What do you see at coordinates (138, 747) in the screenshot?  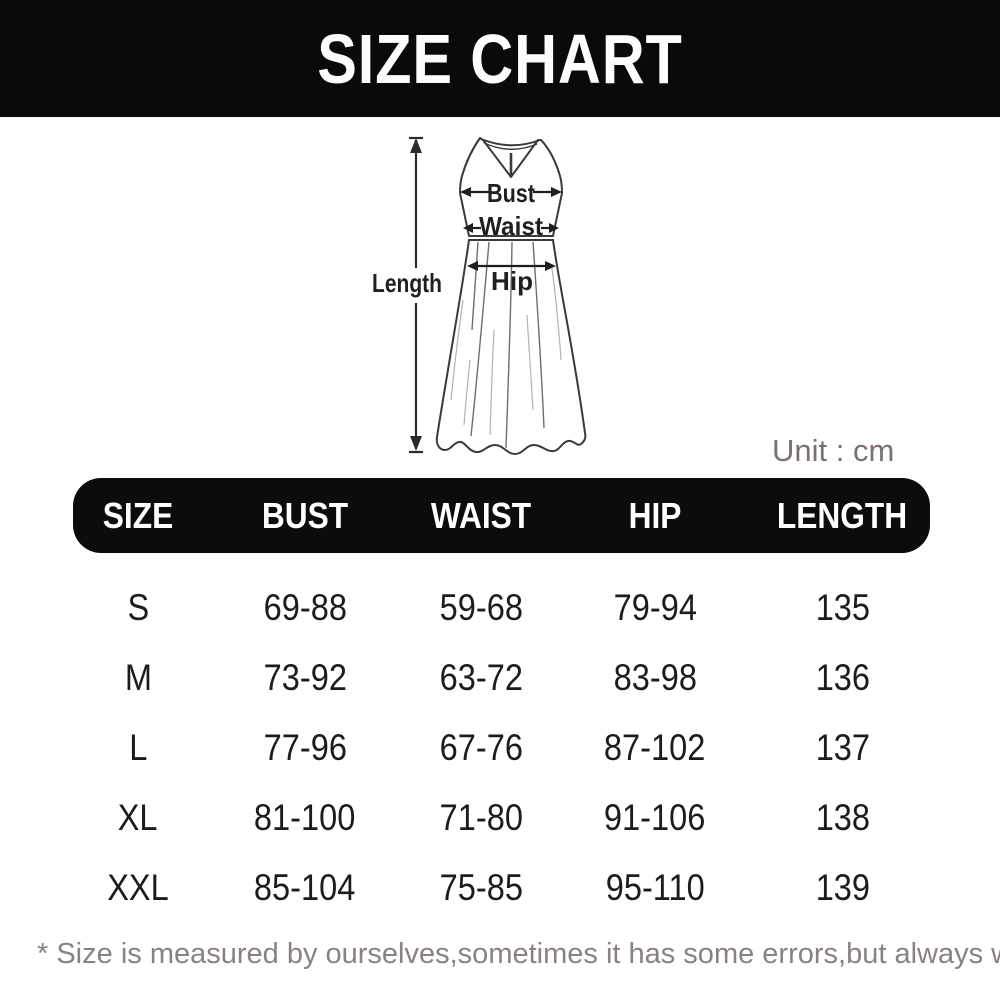 I see `table-cell: L` at bounding box center [138, 747].